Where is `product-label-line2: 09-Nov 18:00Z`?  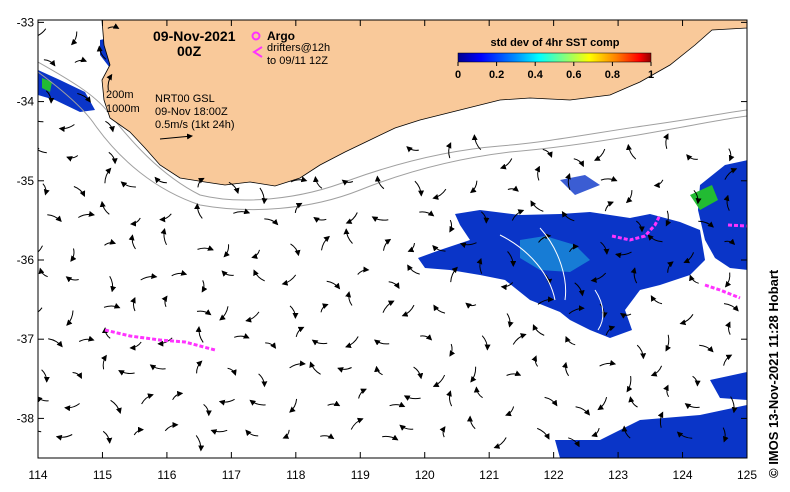 product-label-line2: 09-Nov 18:00Z is located at coordinates (191, 112).